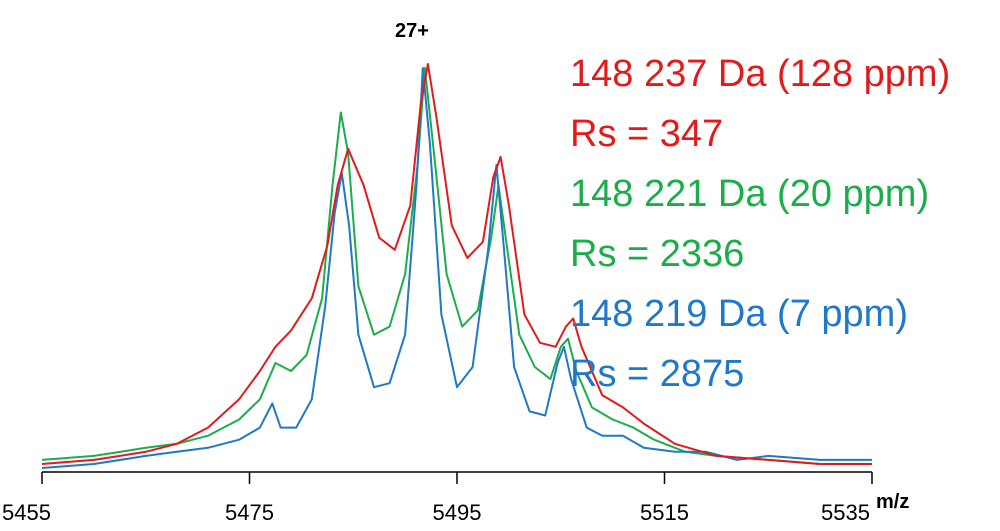 This screenshot has height=531, width=1000. What do you see at coordinates (647, 134) in the screenshot?
I see `legend-series-1-resolution: Rs = 347` at bounding box center [647, 134].